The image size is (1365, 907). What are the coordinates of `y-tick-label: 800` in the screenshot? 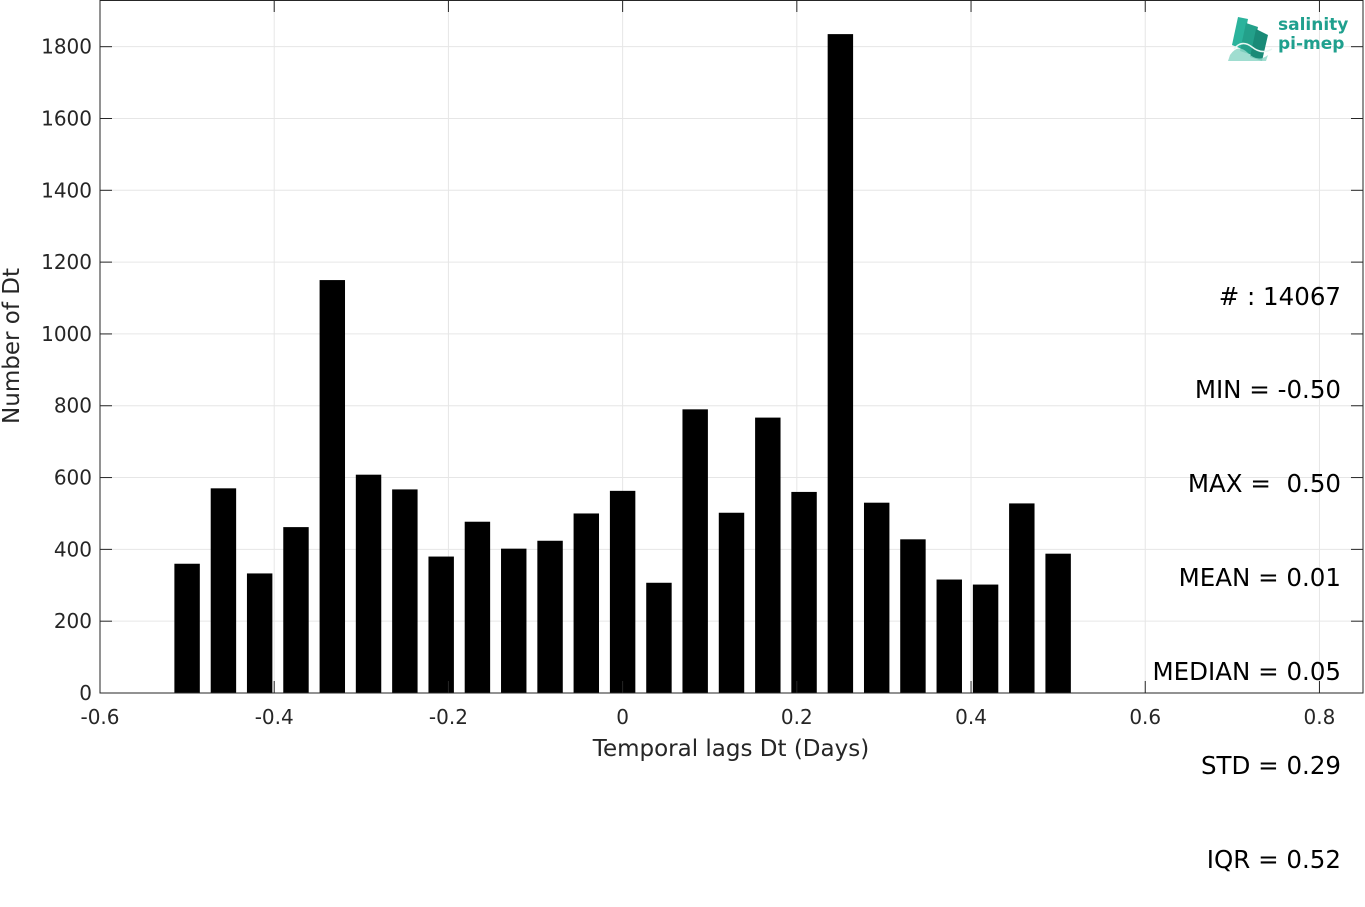 It's located at (73, 406).